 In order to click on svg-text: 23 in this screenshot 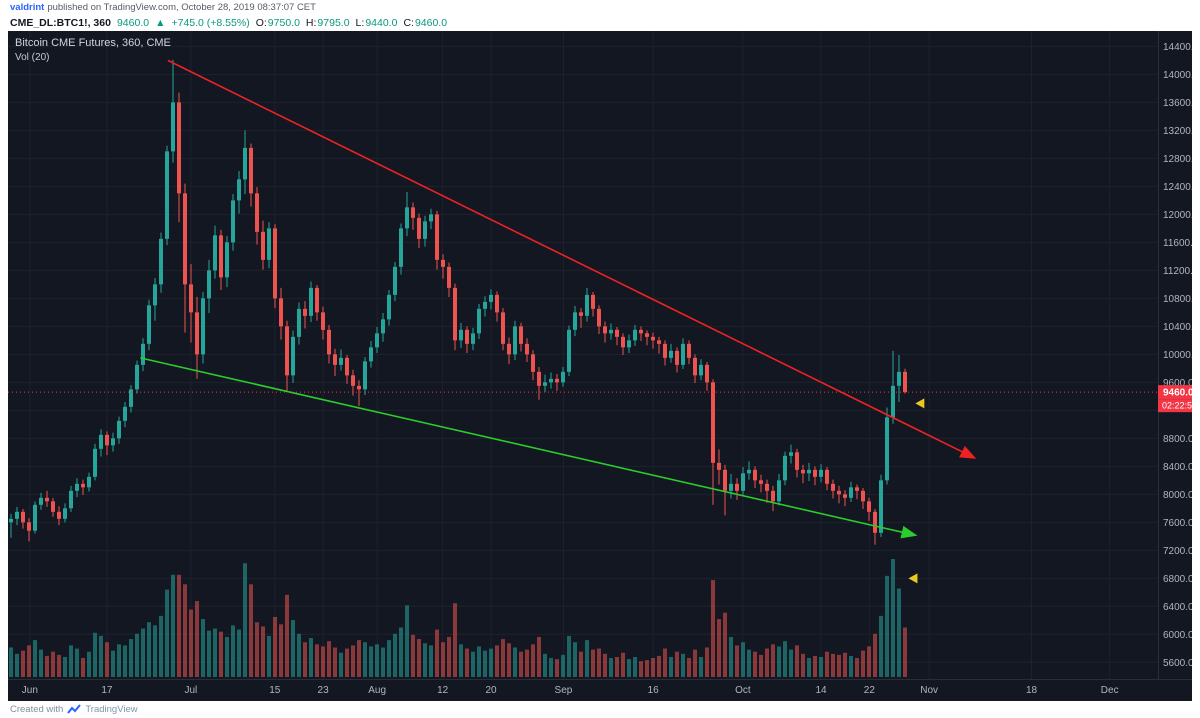, I will do `click(324, 690)`.